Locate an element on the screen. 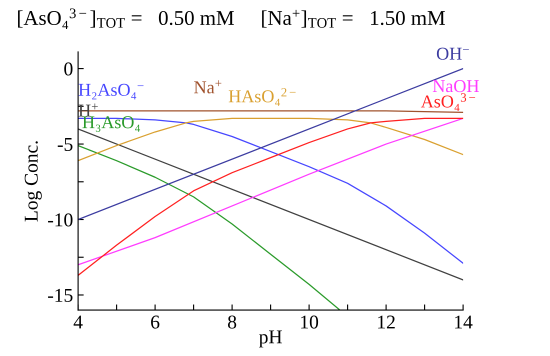 This screenshot has width=550, height=356. x-tick-label: 6 is located at coordinates (155, 322).